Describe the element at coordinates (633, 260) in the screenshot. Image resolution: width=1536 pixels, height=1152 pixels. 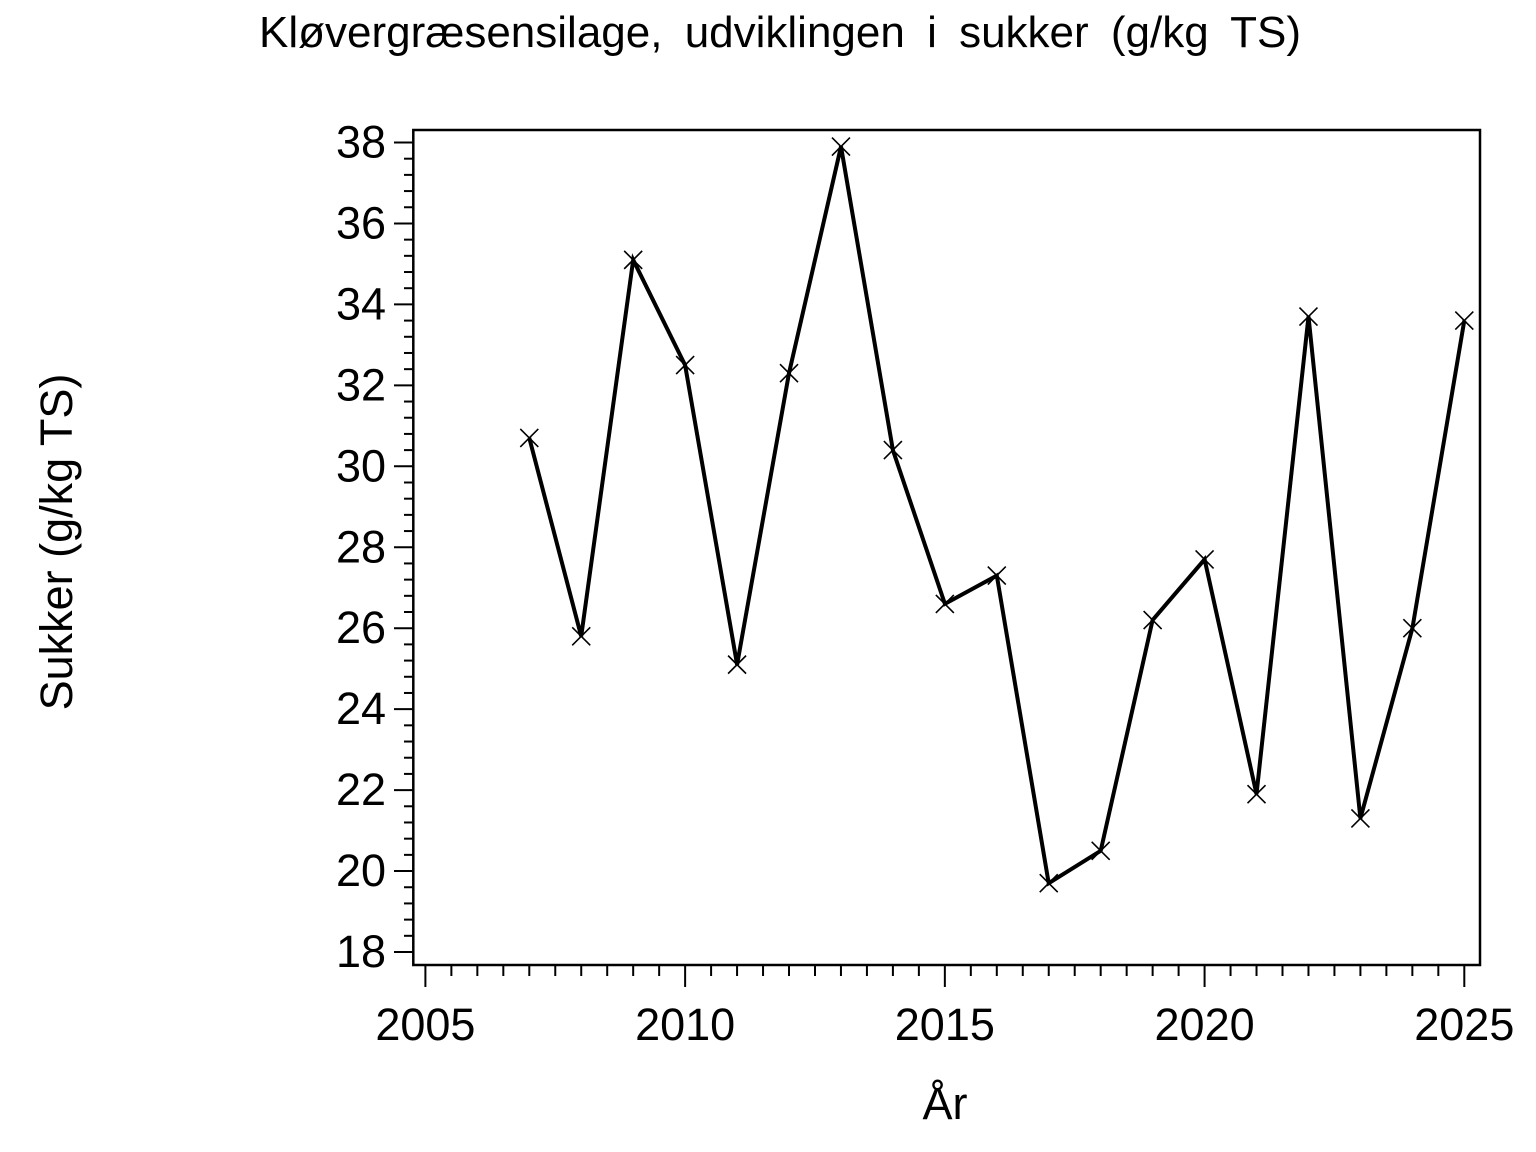
I see `data-point-2009` at that location.